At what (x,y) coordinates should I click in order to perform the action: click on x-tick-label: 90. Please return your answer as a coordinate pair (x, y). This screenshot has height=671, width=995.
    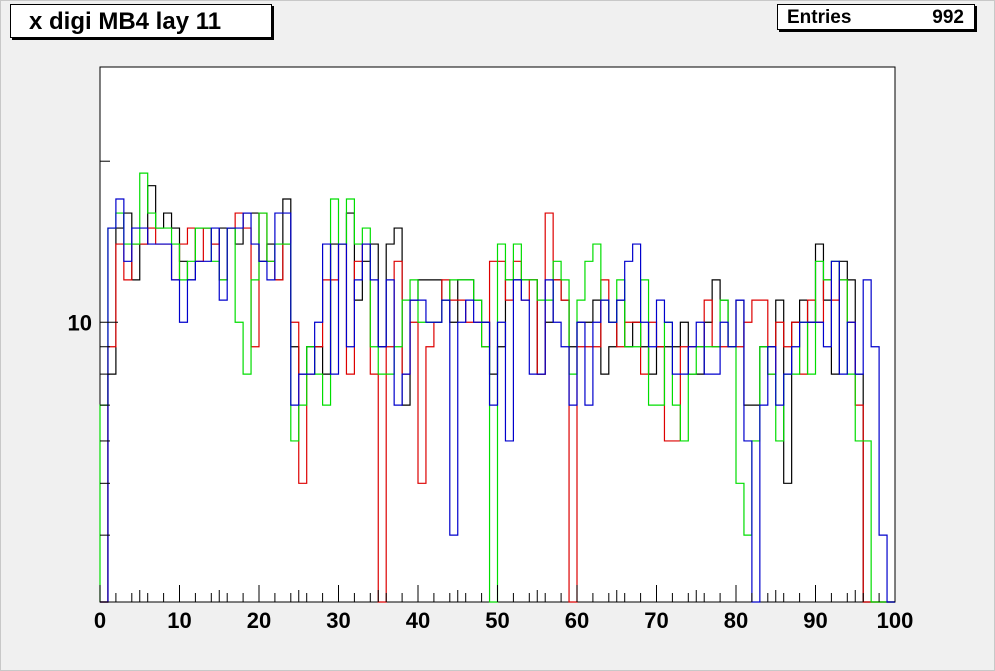
    Looking at the image, I should click on (815, 620).